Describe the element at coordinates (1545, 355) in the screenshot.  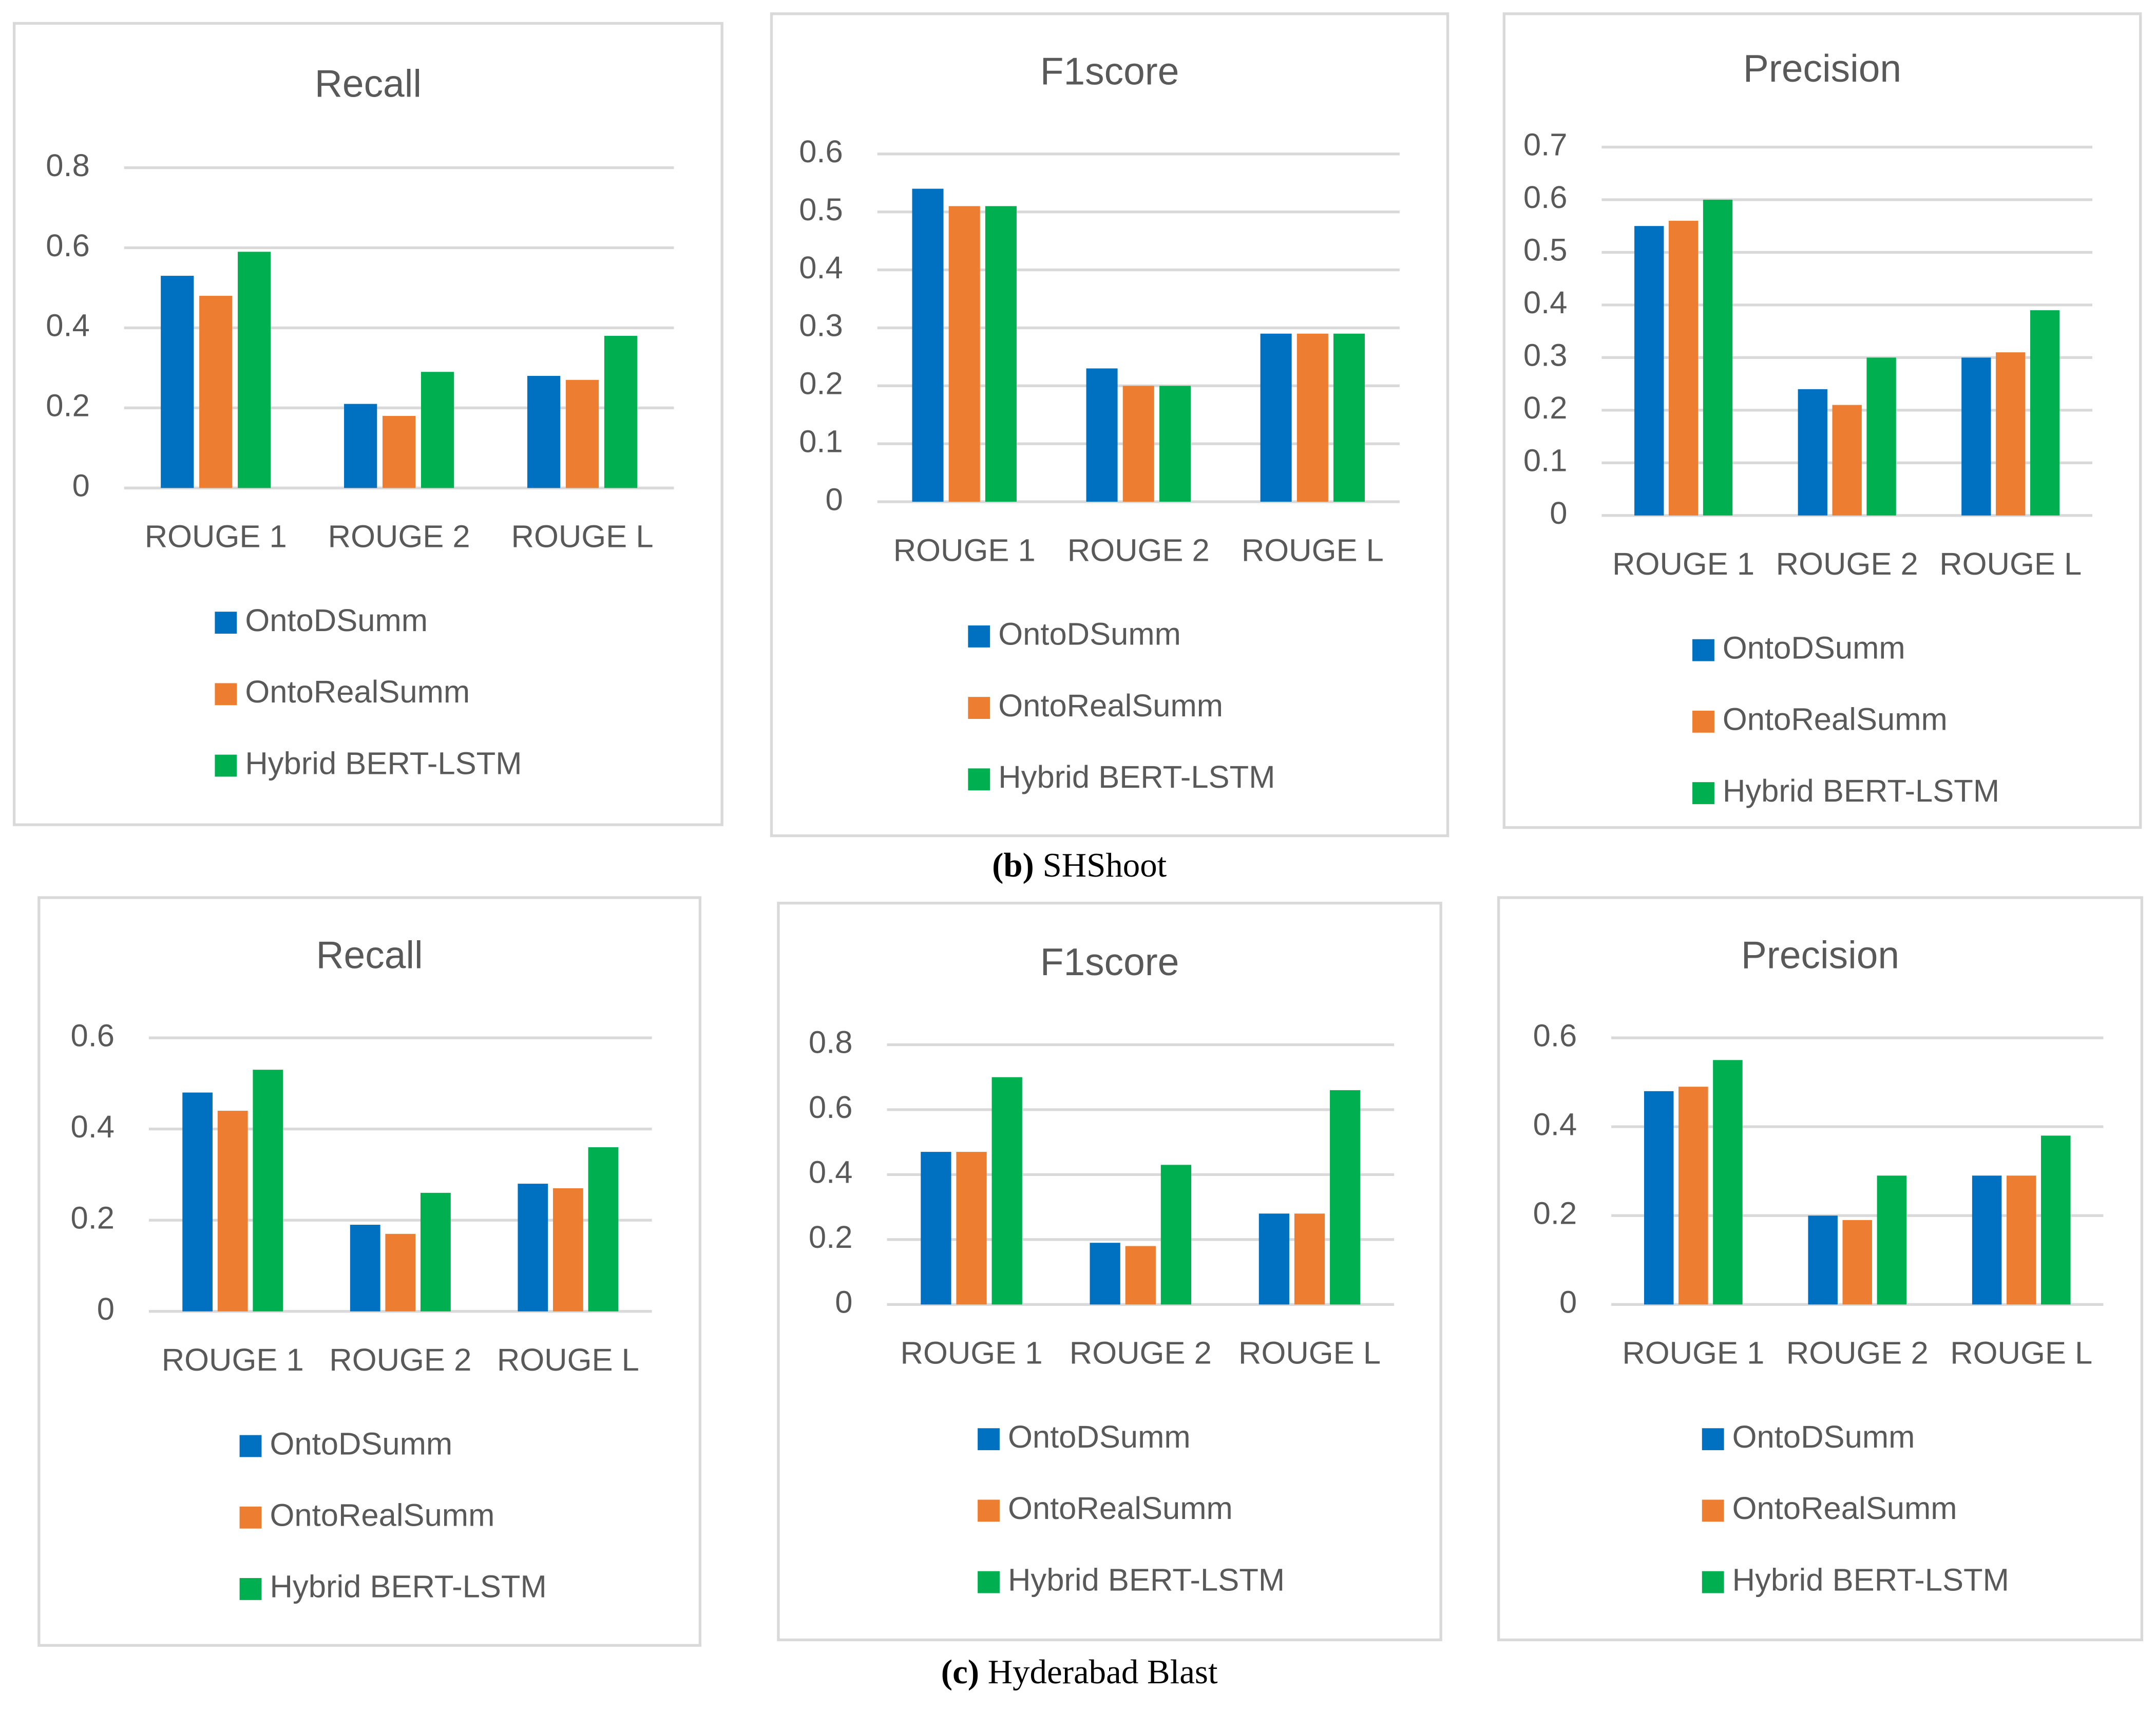
I see `y-tick-label: 0.3` at that location.